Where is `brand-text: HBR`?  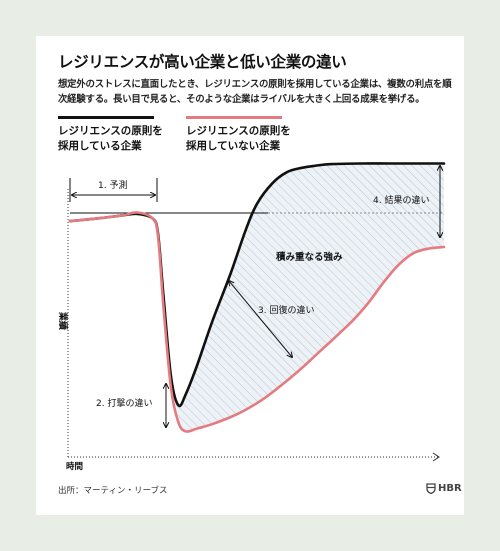
brand-text: HBR is located at coordinates (450, 488).